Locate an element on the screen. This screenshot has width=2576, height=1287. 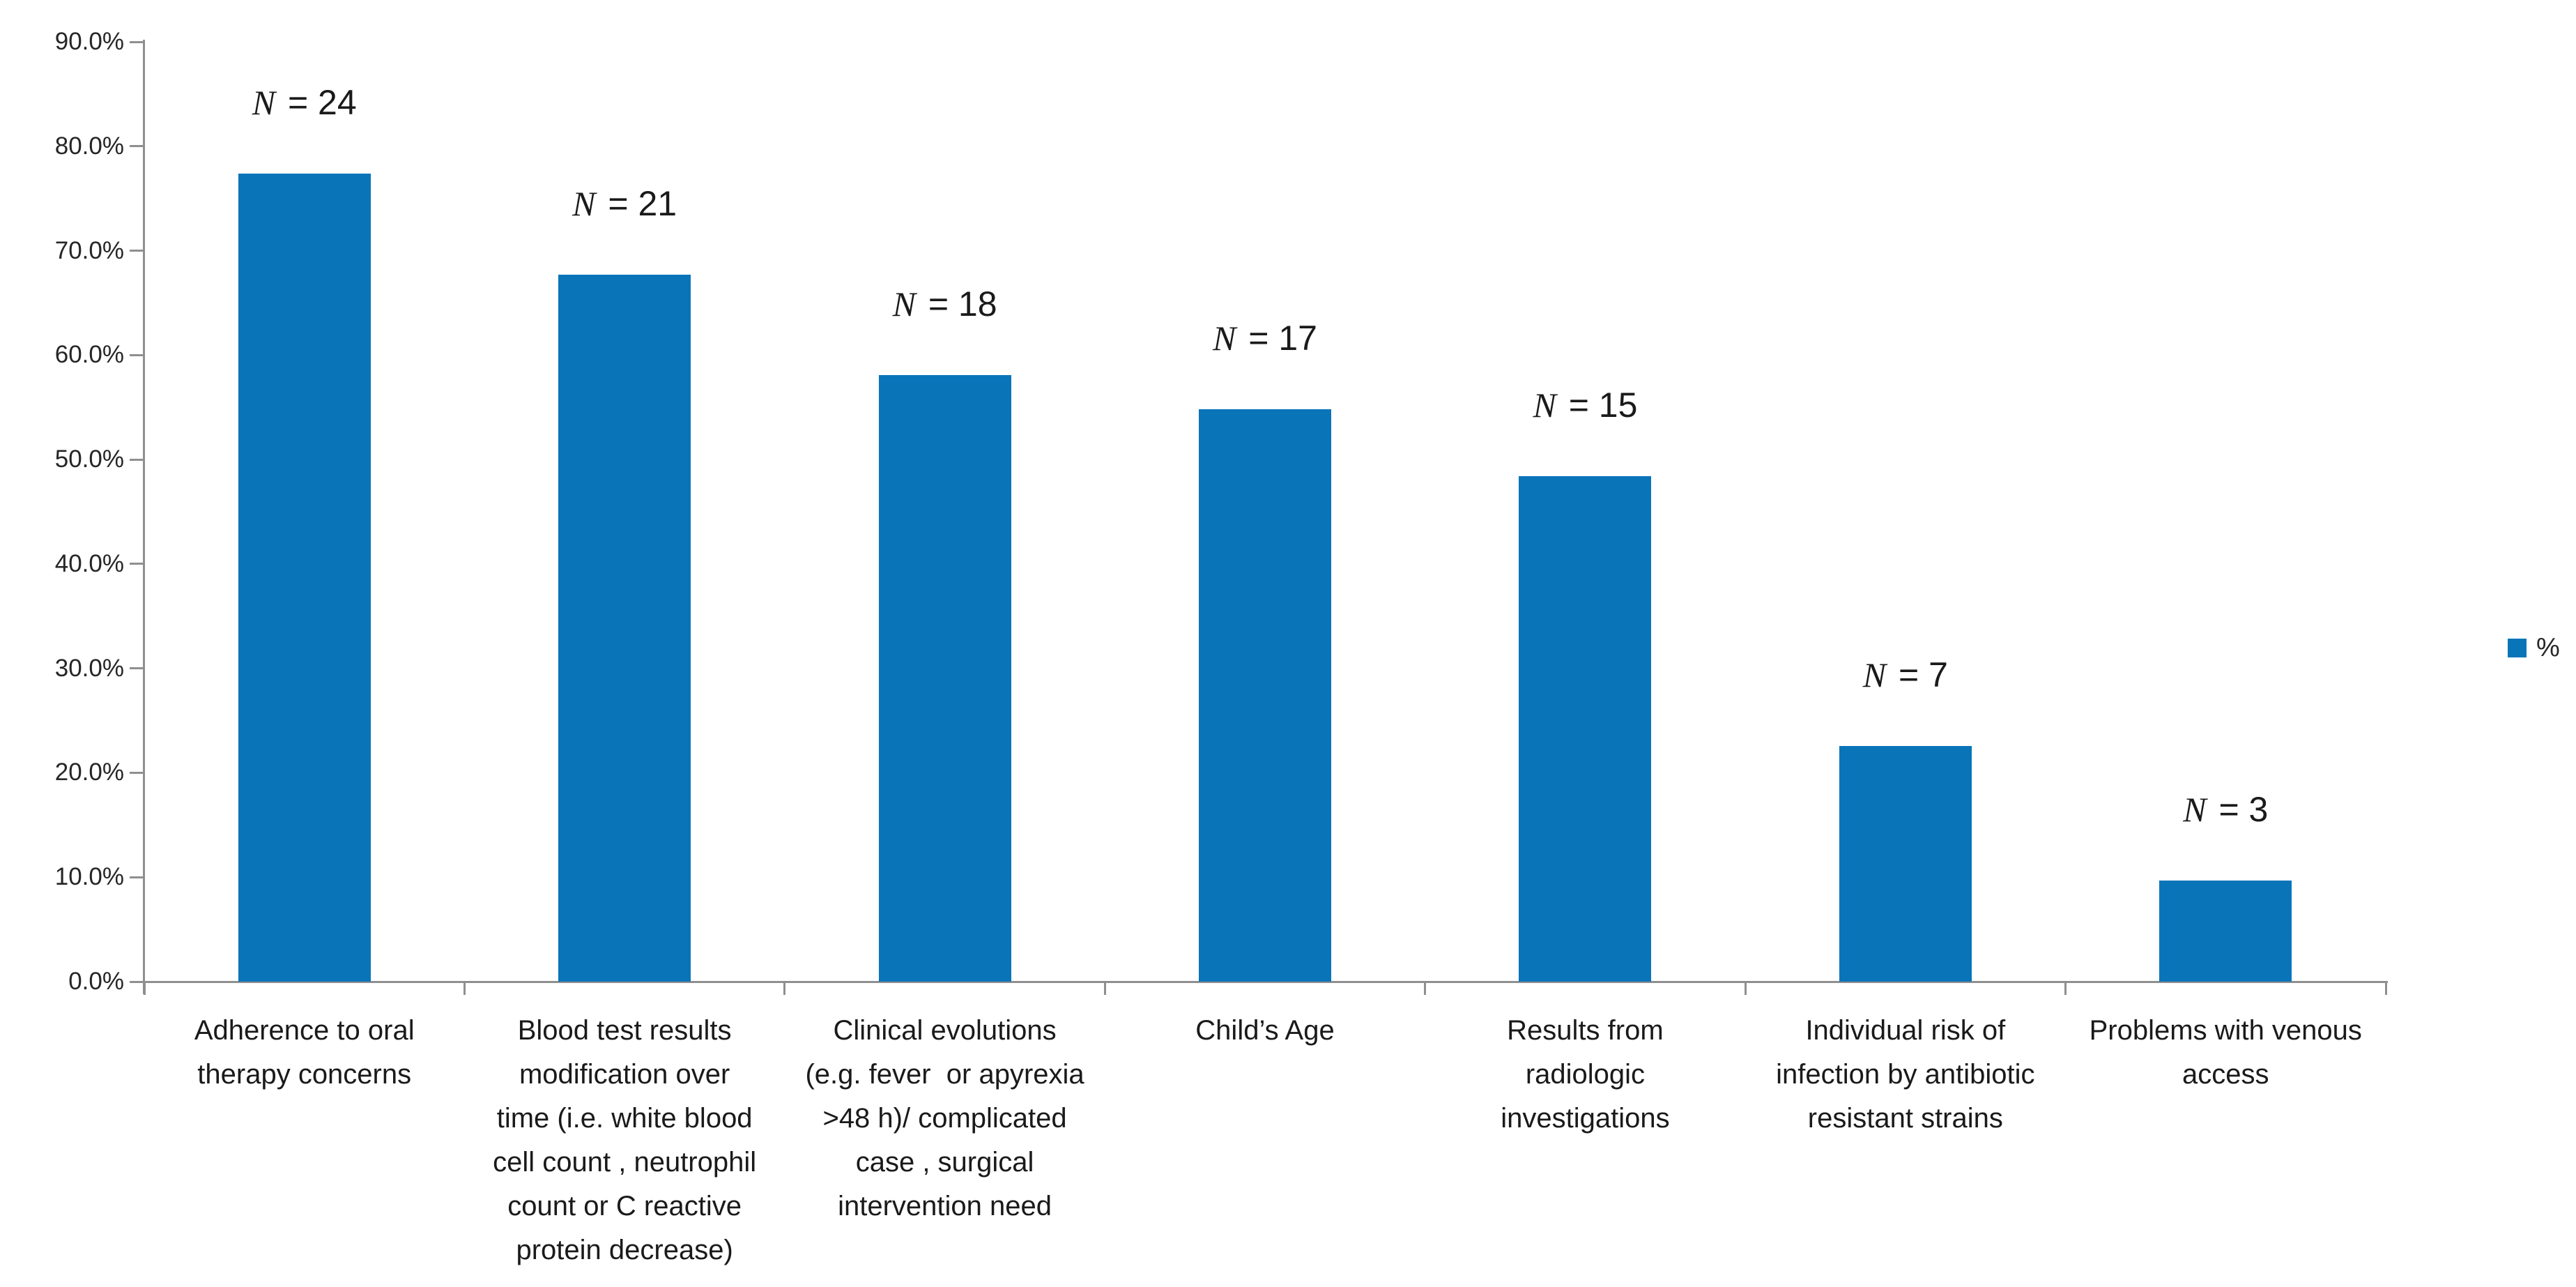
bar-value-label: N = 15 is located at coordinates (1585, 405).